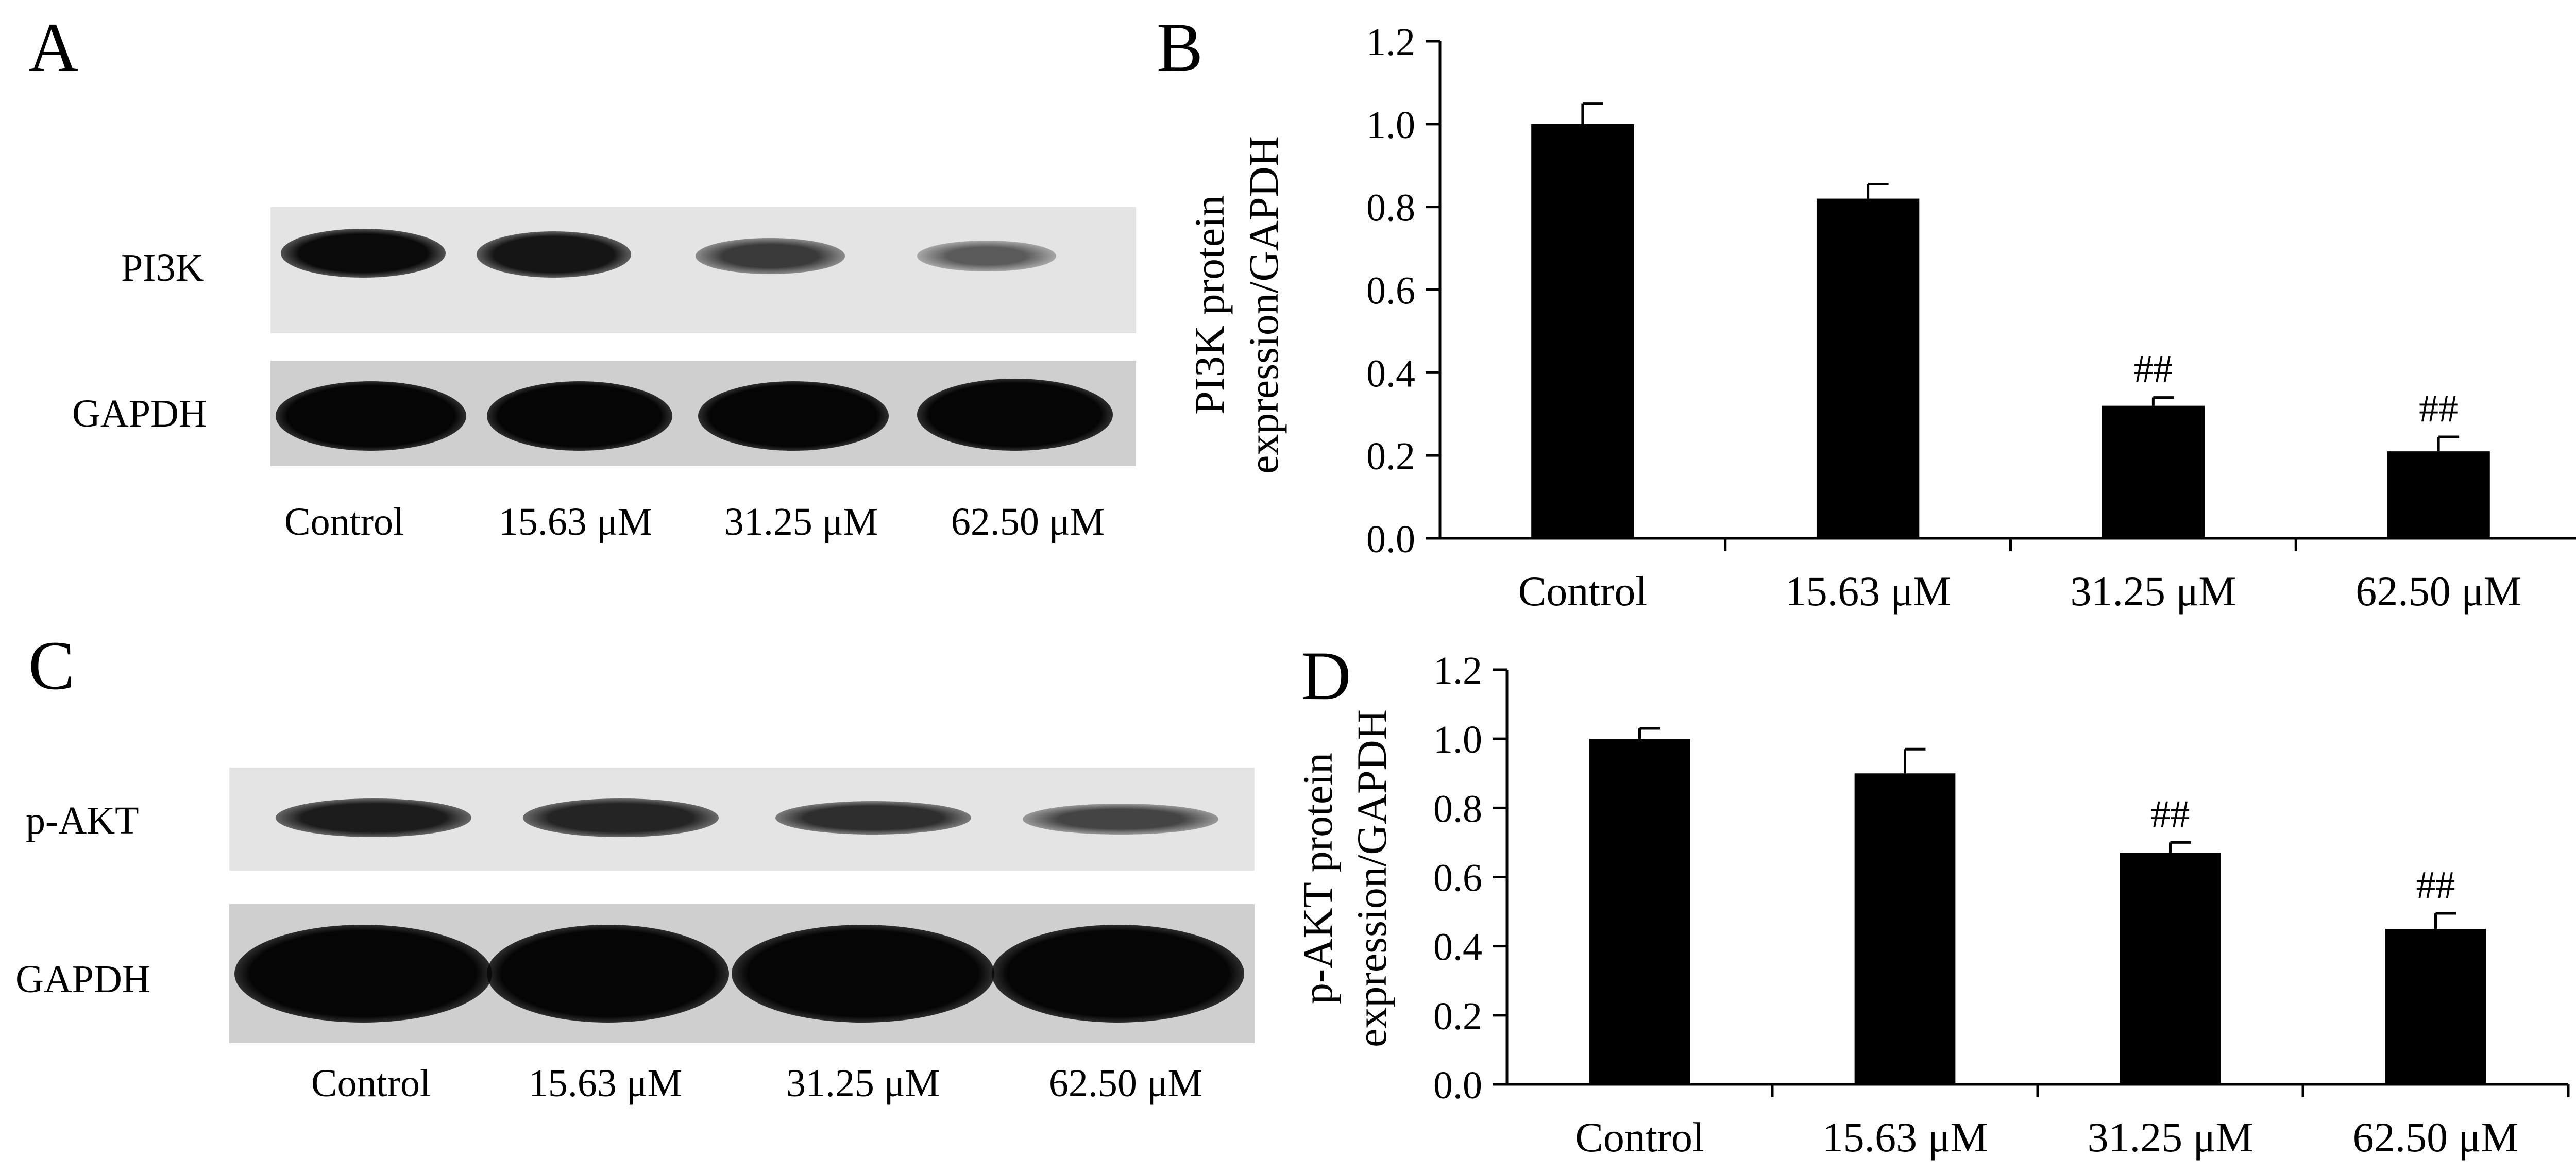 This screenshot has width=2576, height=1173. Describe the element at coordinates (1209, 305) in the screenshot. I see `y-axis-title-line: PI3K protein` at that location.